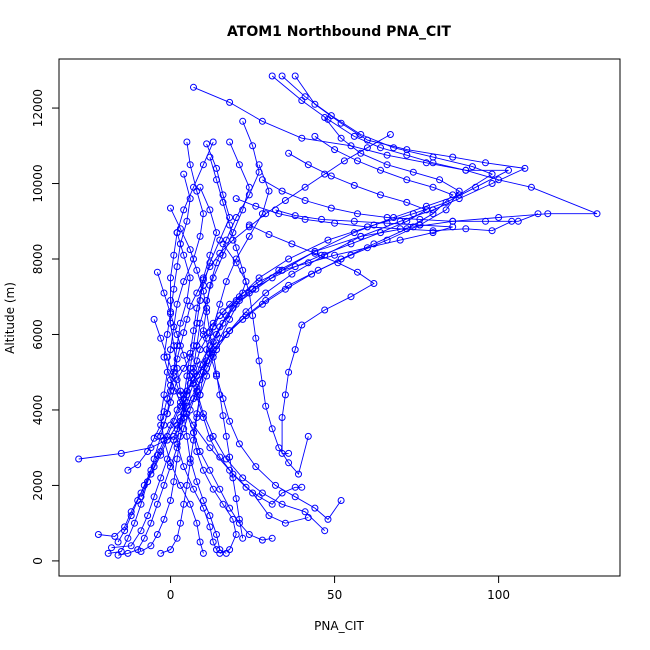 This screenshot has height=650, width=650. Describe the element at coordinates (171, 595) in the screenshot. I see `x-tick-label: 0` at that location.